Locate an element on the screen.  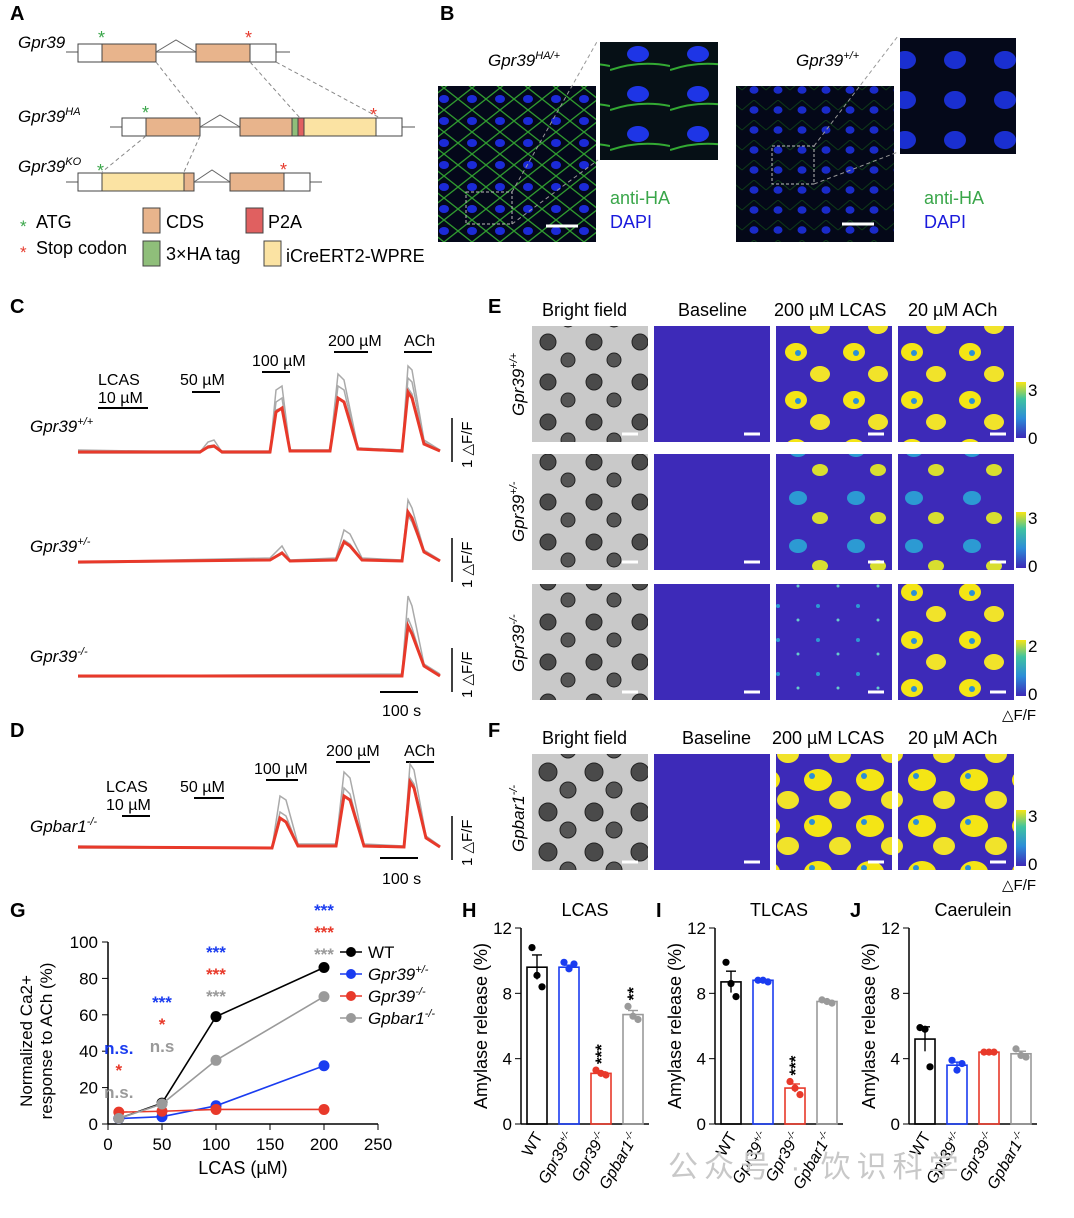
c-genotype-wt: Gpr39+/+ is located at coordinates (62, 426).